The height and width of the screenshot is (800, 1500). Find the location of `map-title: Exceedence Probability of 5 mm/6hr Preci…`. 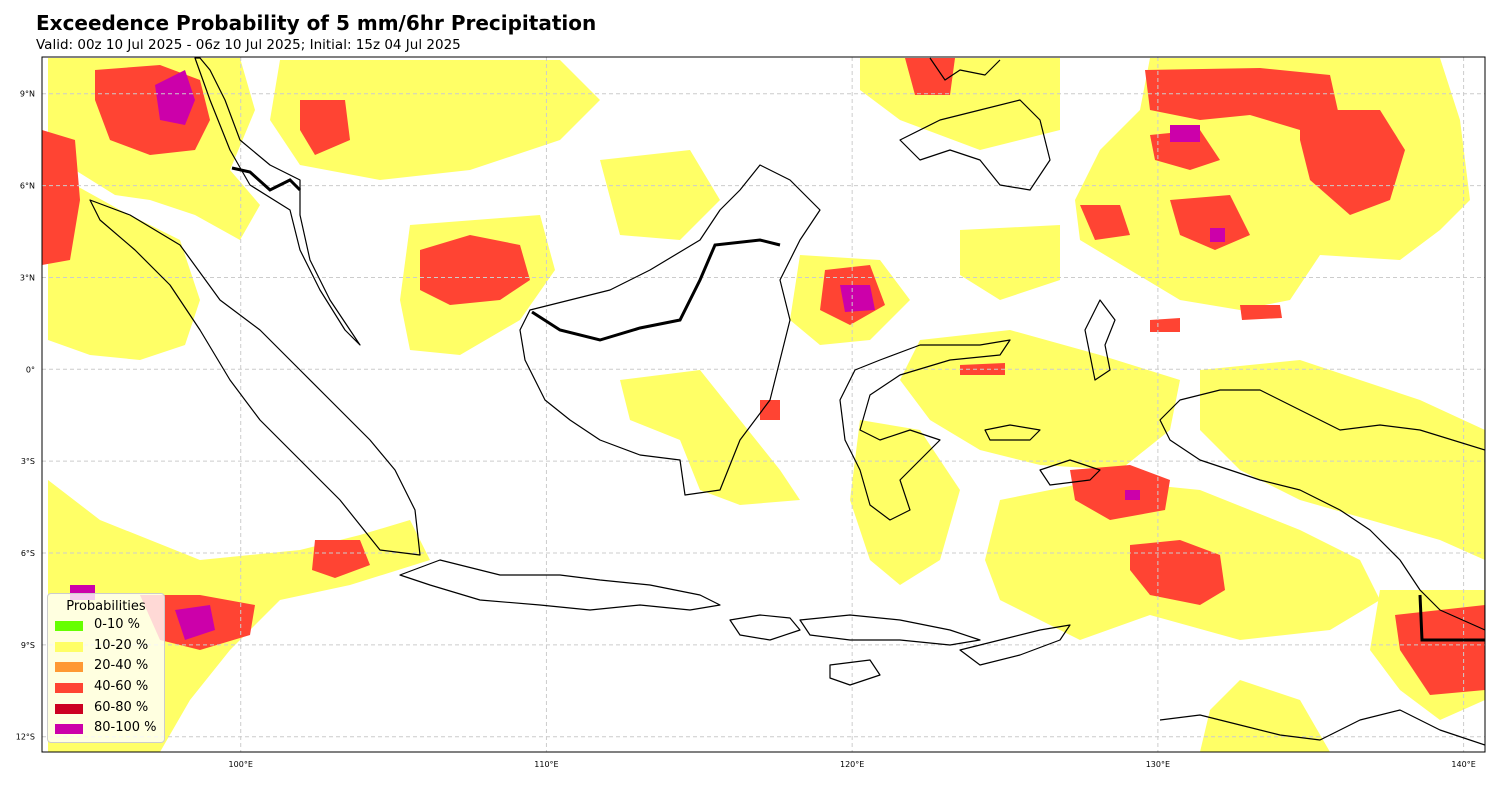

map-title: Exceedence Probability of 5 mm/6hr Preci… is located at coordinates (316, 23).